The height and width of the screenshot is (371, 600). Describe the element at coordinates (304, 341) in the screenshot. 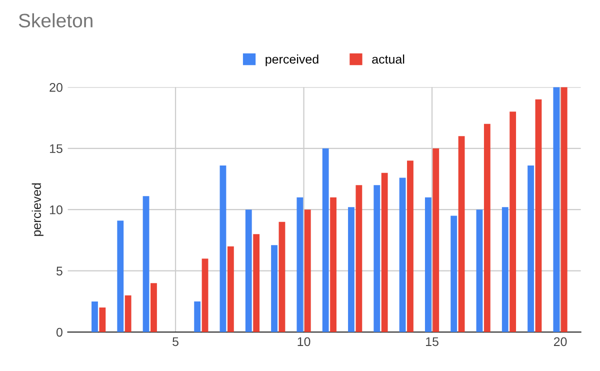

I see `x-tick-label: 10` at that location.